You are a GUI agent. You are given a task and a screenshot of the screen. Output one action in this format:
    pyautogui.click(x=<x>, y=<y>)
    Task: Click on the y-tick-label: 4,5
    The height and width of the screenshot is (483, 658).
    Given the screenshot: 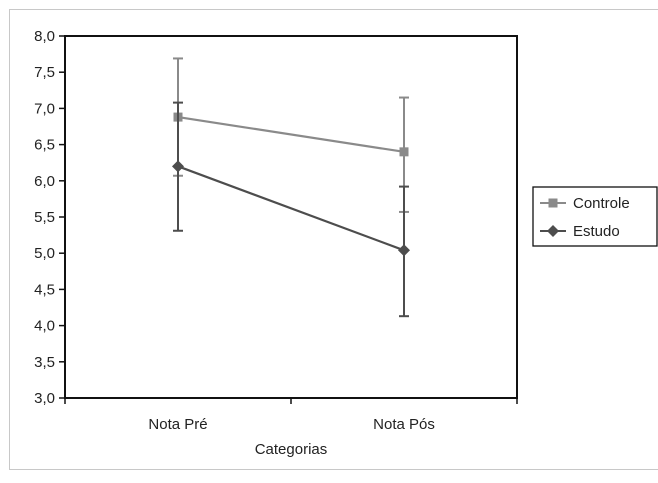 What is the action you would take?
    pyautogui.click(x=44, y=289)
    